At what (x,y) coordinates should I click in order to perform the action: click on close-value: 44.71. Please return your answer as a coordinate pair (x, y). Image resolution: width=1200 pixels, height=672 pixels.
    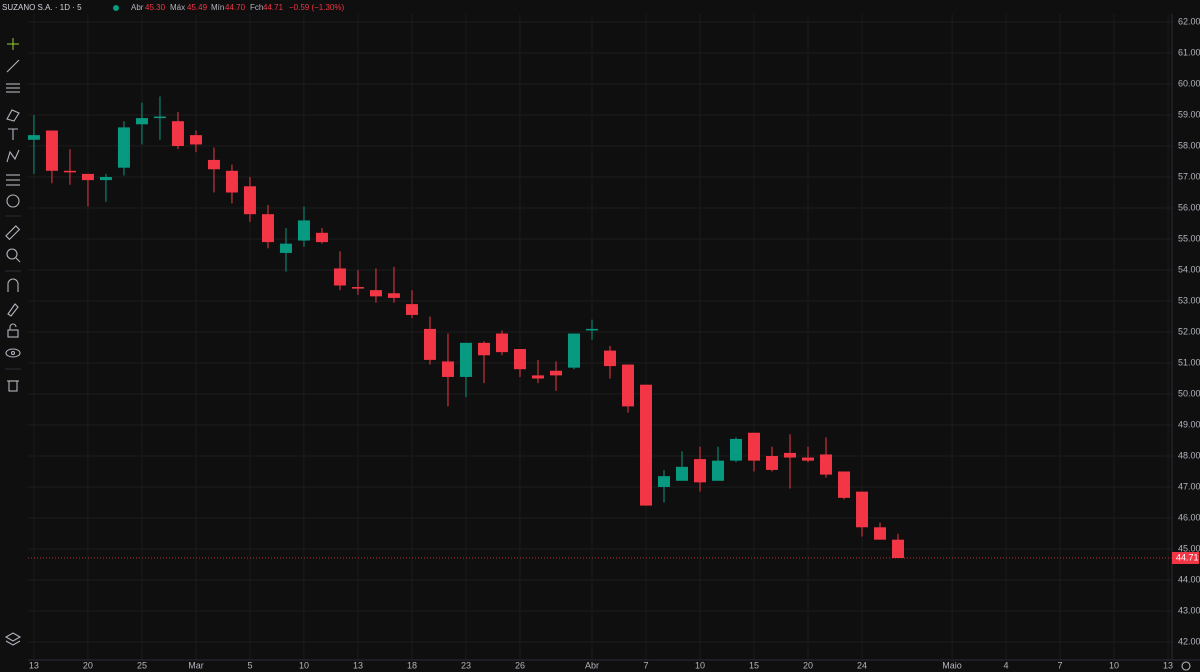
    Looking at the image, I should click on (273, 7).